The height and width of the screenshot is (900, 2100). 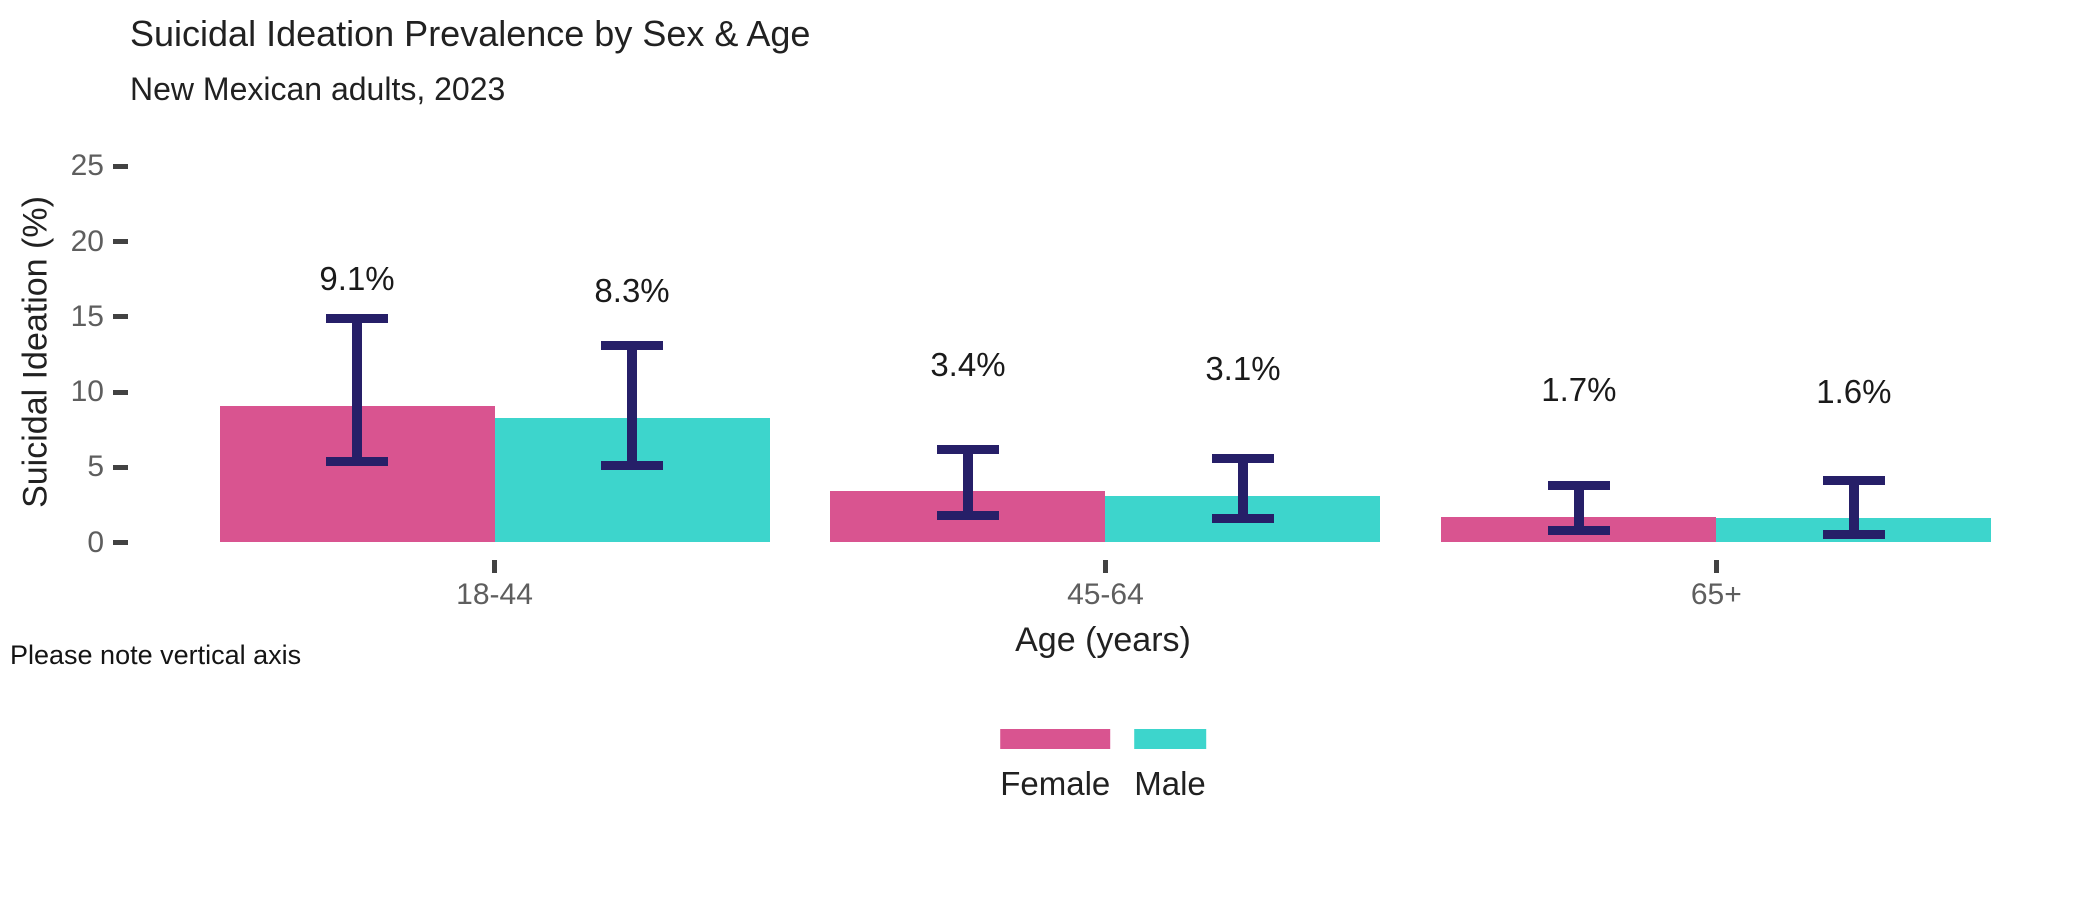 I want to click on legend-item-male: Male, so click(x=1170, y=766).